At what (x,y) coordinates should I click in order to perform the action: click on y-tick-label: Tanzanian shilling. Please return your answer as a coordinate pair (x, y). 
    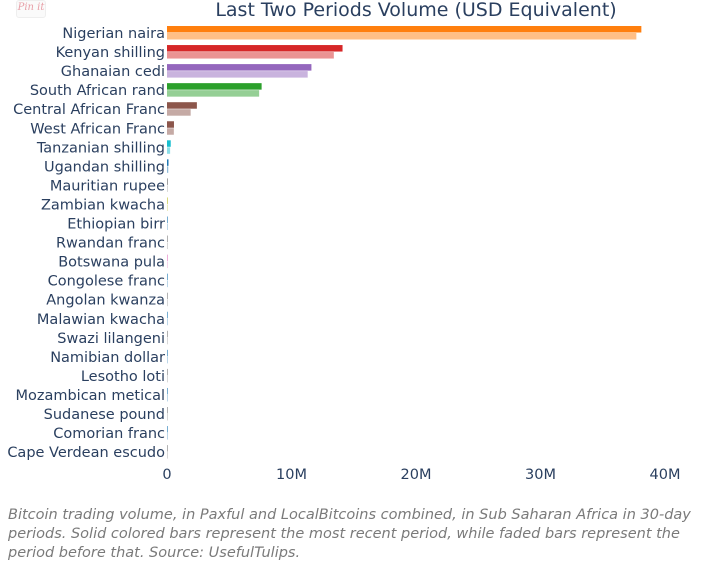
    Looking at the image, I should click on (100, 148).